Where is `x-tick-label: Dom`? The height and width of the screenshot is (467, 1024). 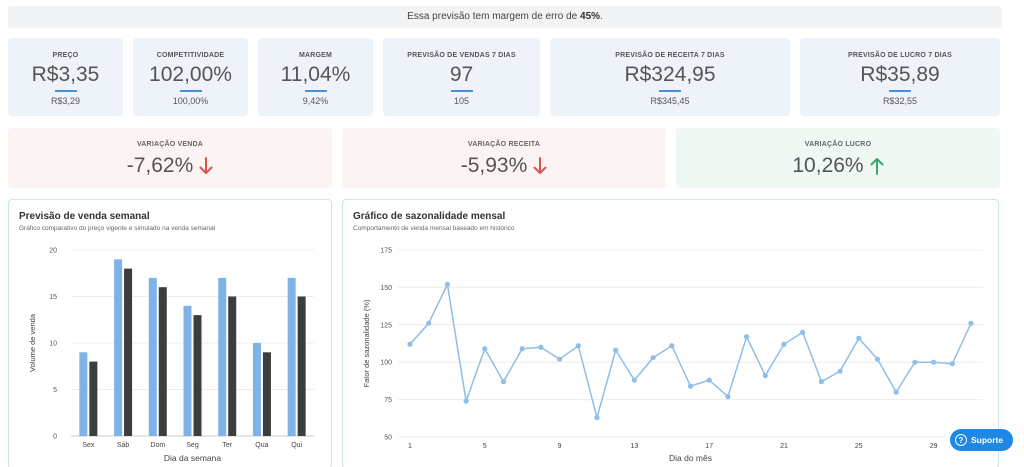
x-tick-label: Dom is located at coordinates (157, 445).